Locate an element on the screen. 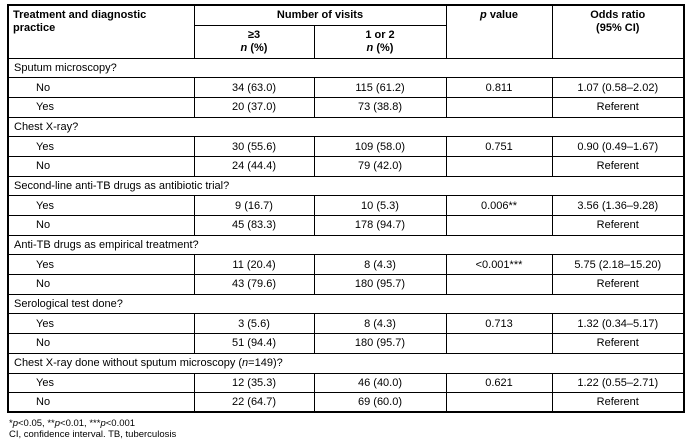  section-title: Chest X-ray? is located at coordinates (346, 127).